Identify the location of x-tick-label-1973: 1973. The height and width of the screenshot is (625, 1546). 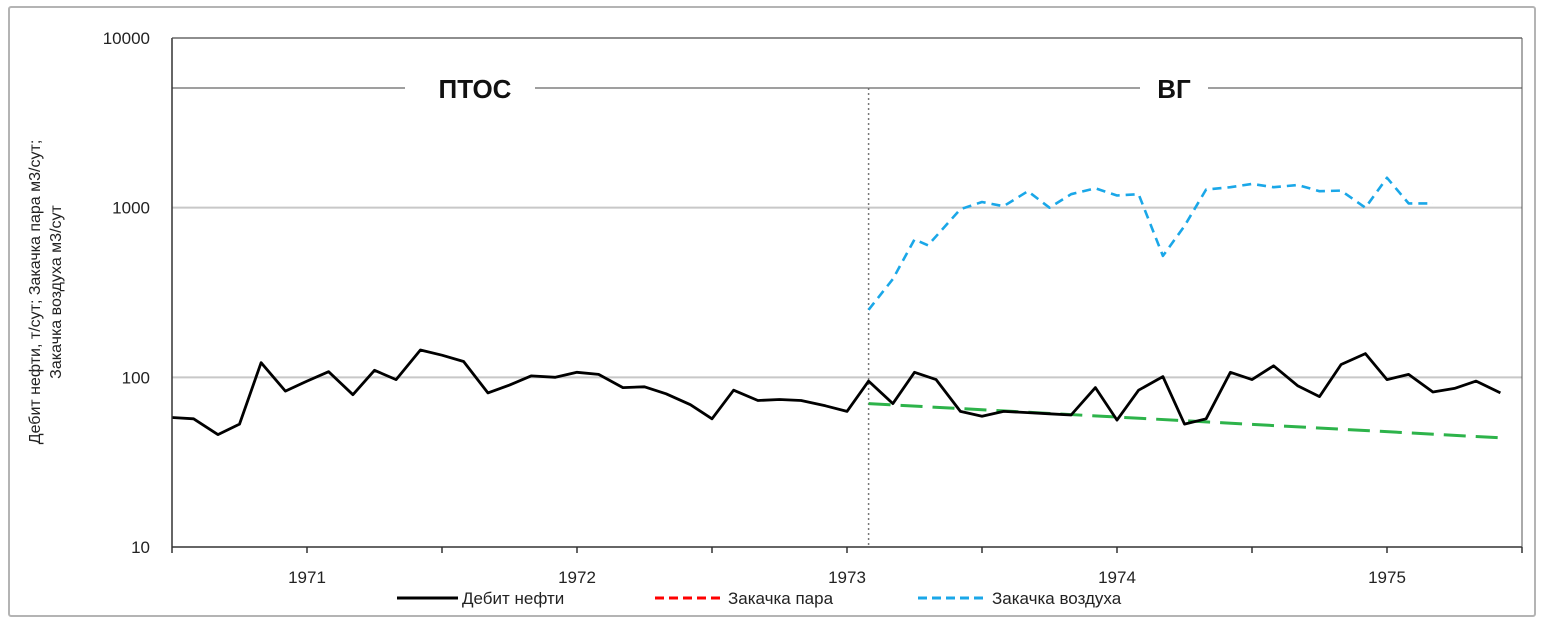
(847, 577).